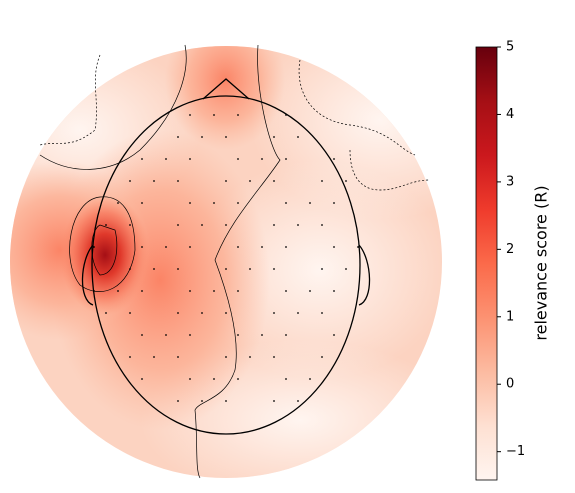  I want to click on colorbar-tick-label: 0, so click(510, 384).